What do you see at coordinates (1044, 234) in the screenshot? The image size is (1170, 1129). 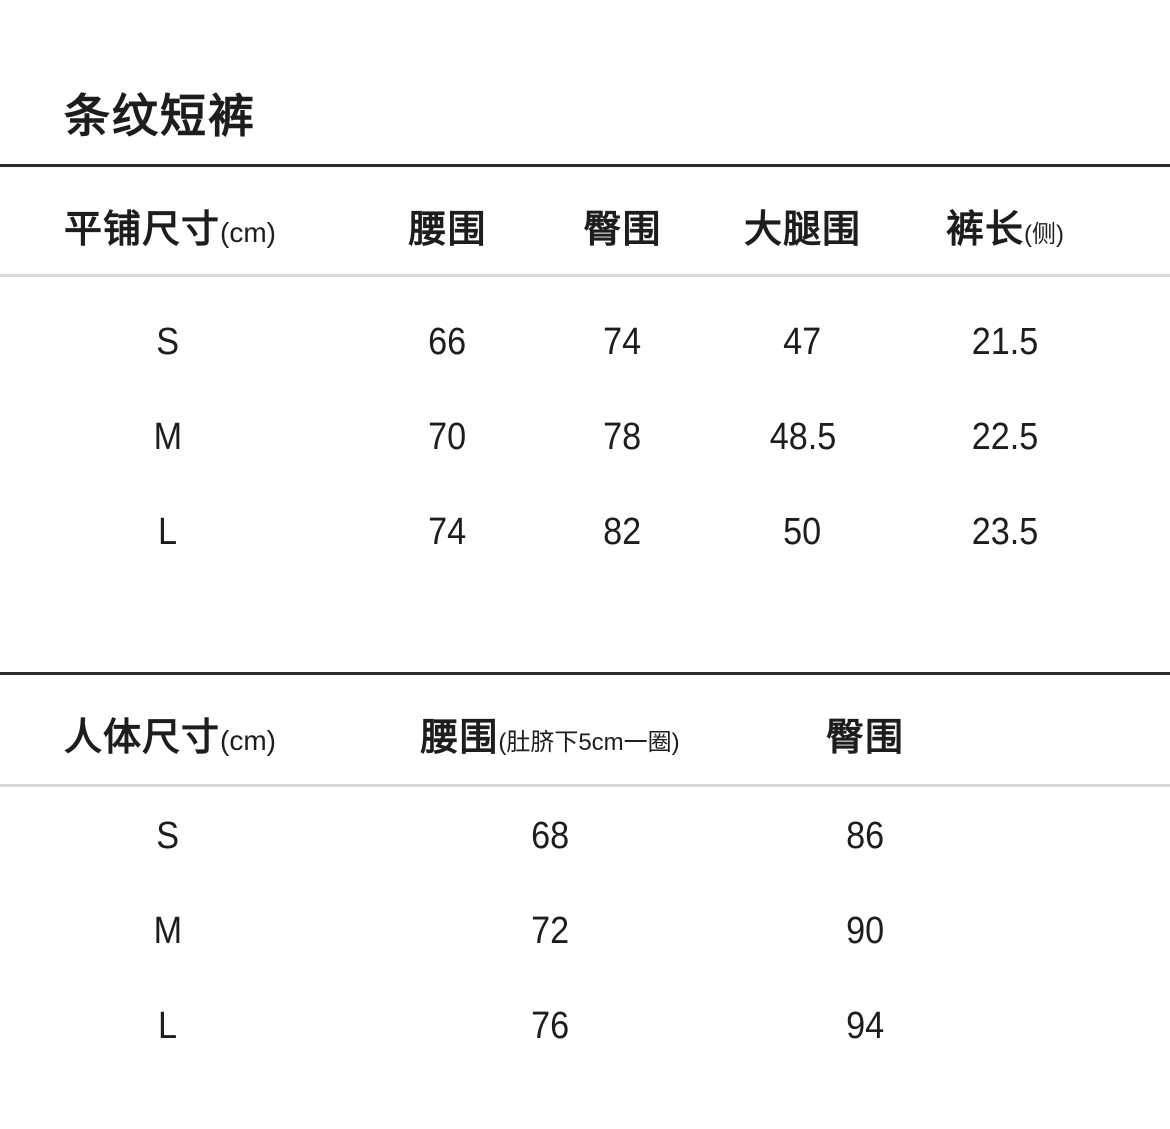 I see `length-side-note: (侧)` at bounding box center [1044, 234].